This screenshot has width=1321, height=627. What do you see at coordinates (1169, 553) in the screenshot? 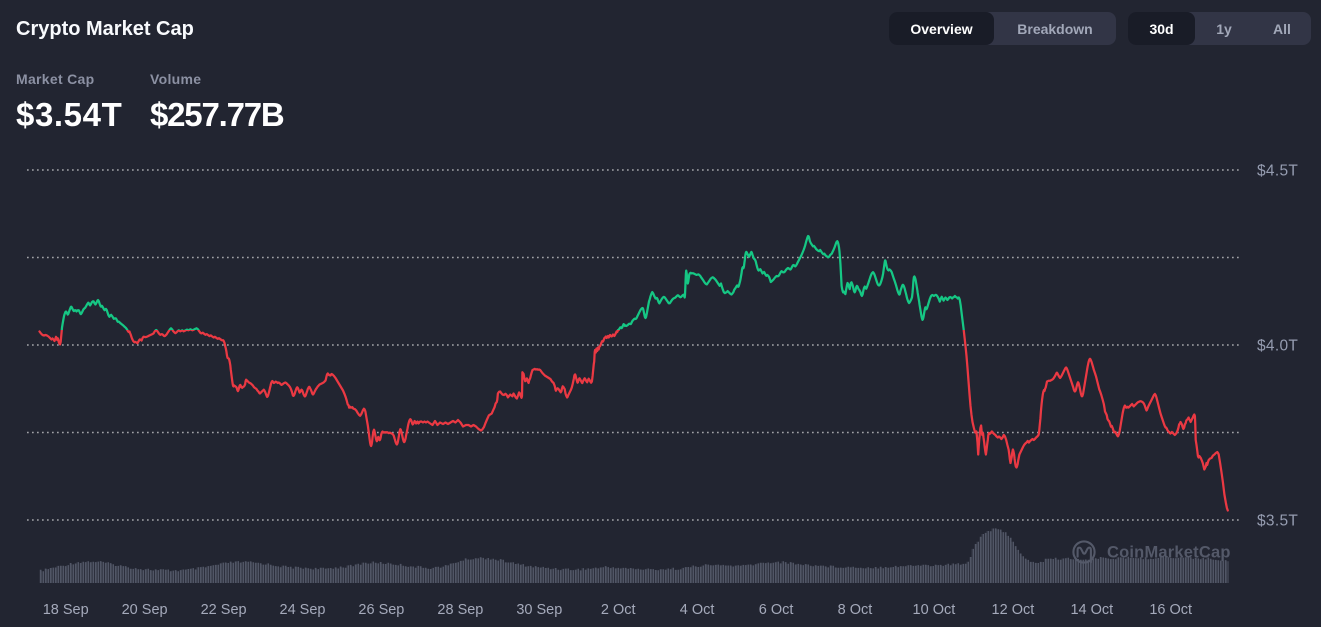
I see `svg-text: CoinMarketCap` at bounding box center [1169, 553].